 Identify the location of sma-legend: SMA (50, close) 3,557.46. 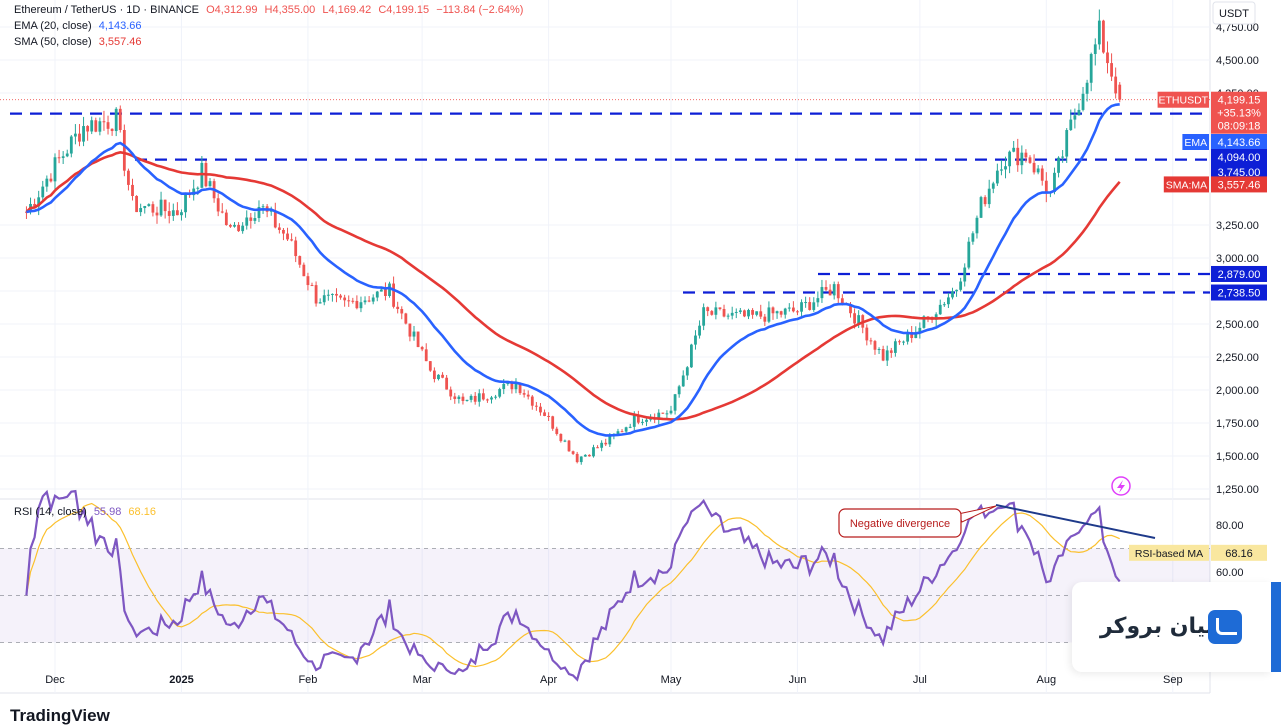
(80, 42).